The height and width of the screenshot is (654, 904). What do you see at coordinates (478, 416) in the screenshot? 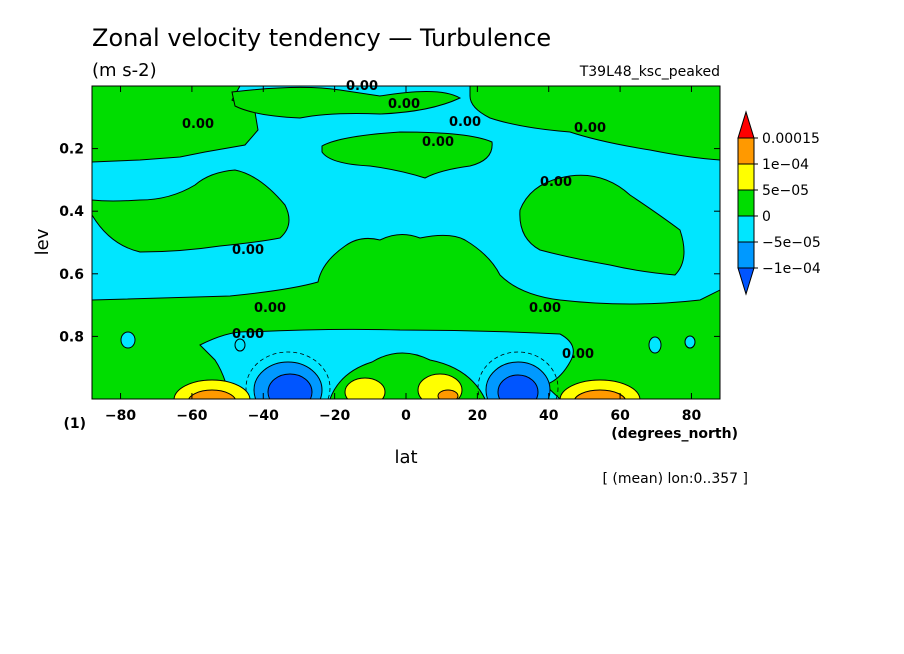
I see `x-tick-label: 20` at bounding box center [478, 416].